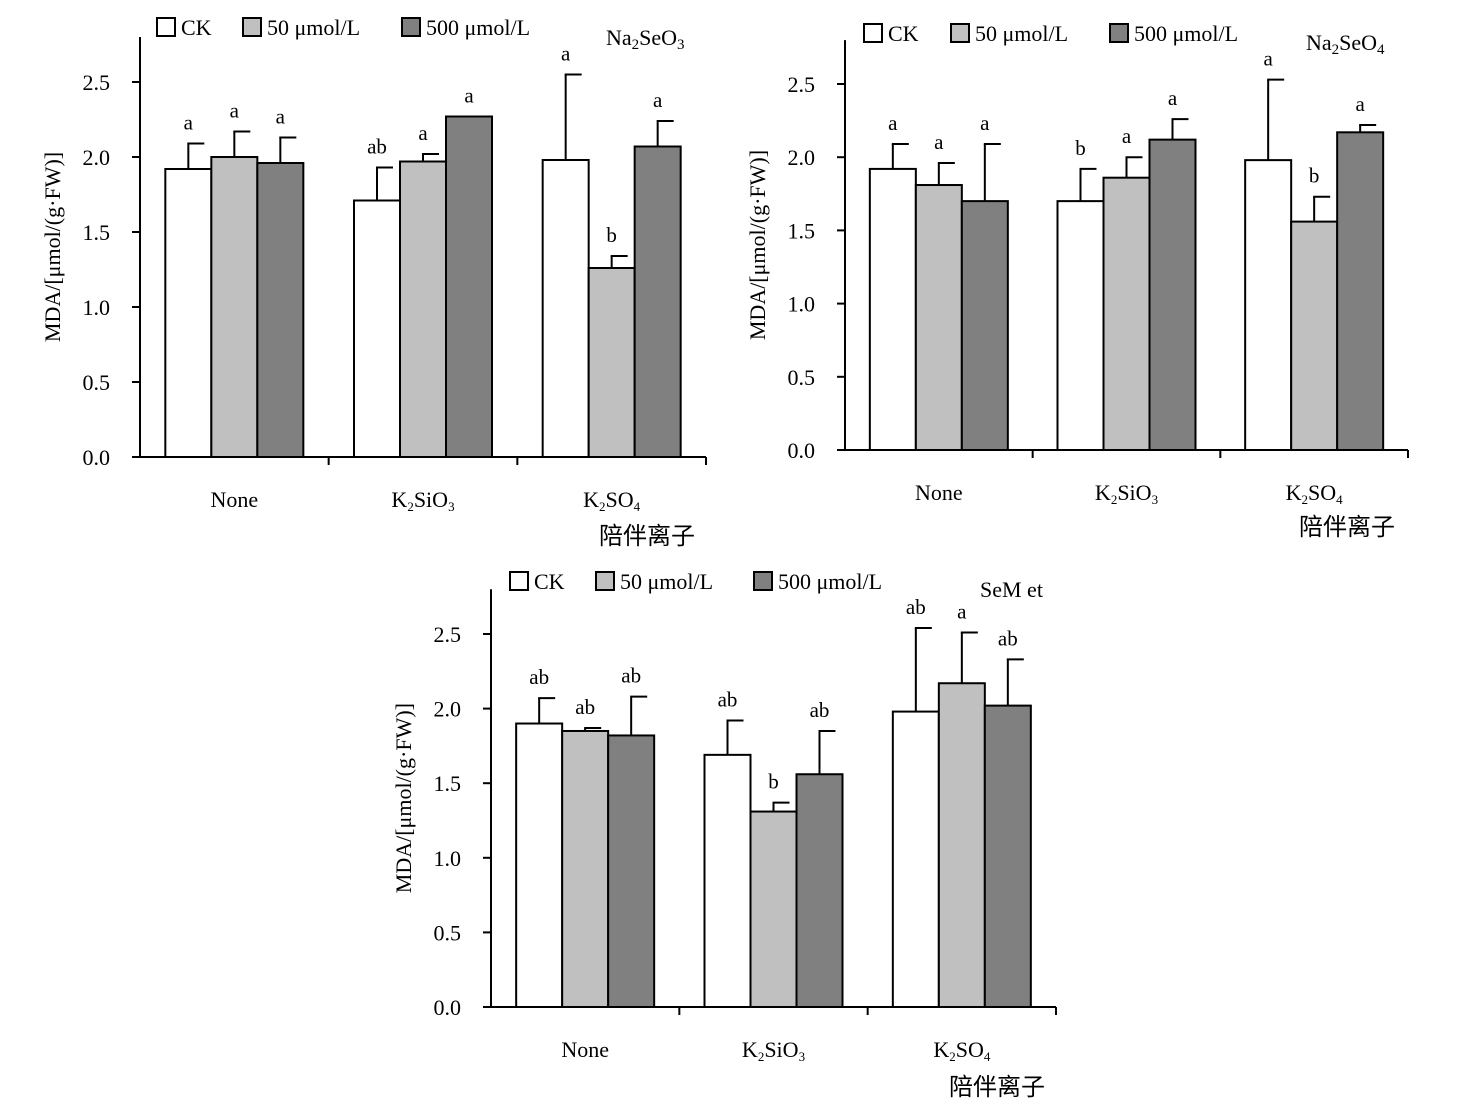 This screenshot has height=1109, width=1460. What do you see at coordinates (1011, 589) in the screenshot?
I see `chart-title: SeM et` at bounding box center [1011, 589].